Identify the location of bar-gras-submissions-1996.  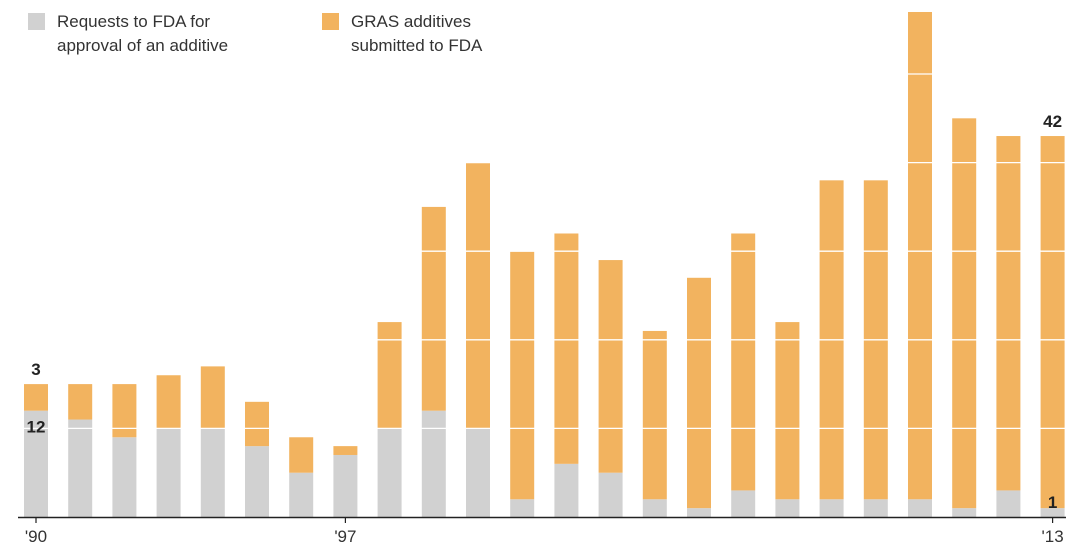
(301, 455).